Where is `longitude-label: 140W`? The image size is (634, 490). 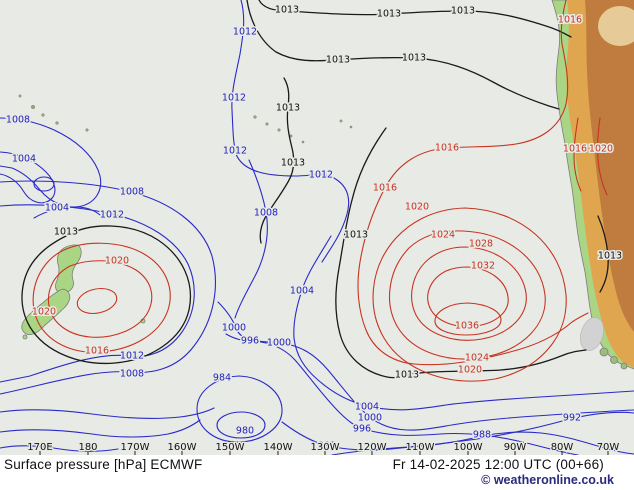 longitude-label: 140W is located at coordinates (278, 447).